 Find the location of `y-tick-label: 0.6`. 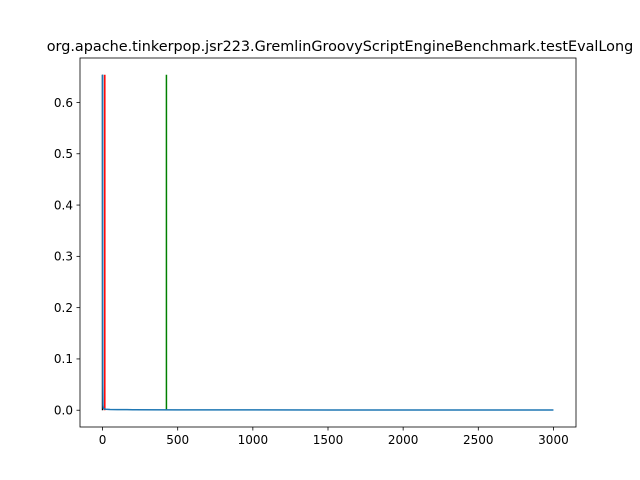

y-tick-label: 0.6 is located at coordinates (63, 103).